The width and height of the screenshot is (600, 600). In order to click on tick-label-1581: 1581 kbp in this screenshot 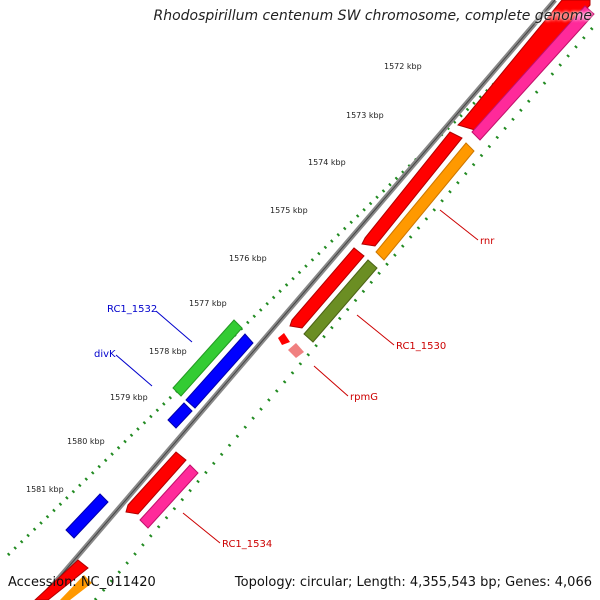, I will do `click(45, 489)`.